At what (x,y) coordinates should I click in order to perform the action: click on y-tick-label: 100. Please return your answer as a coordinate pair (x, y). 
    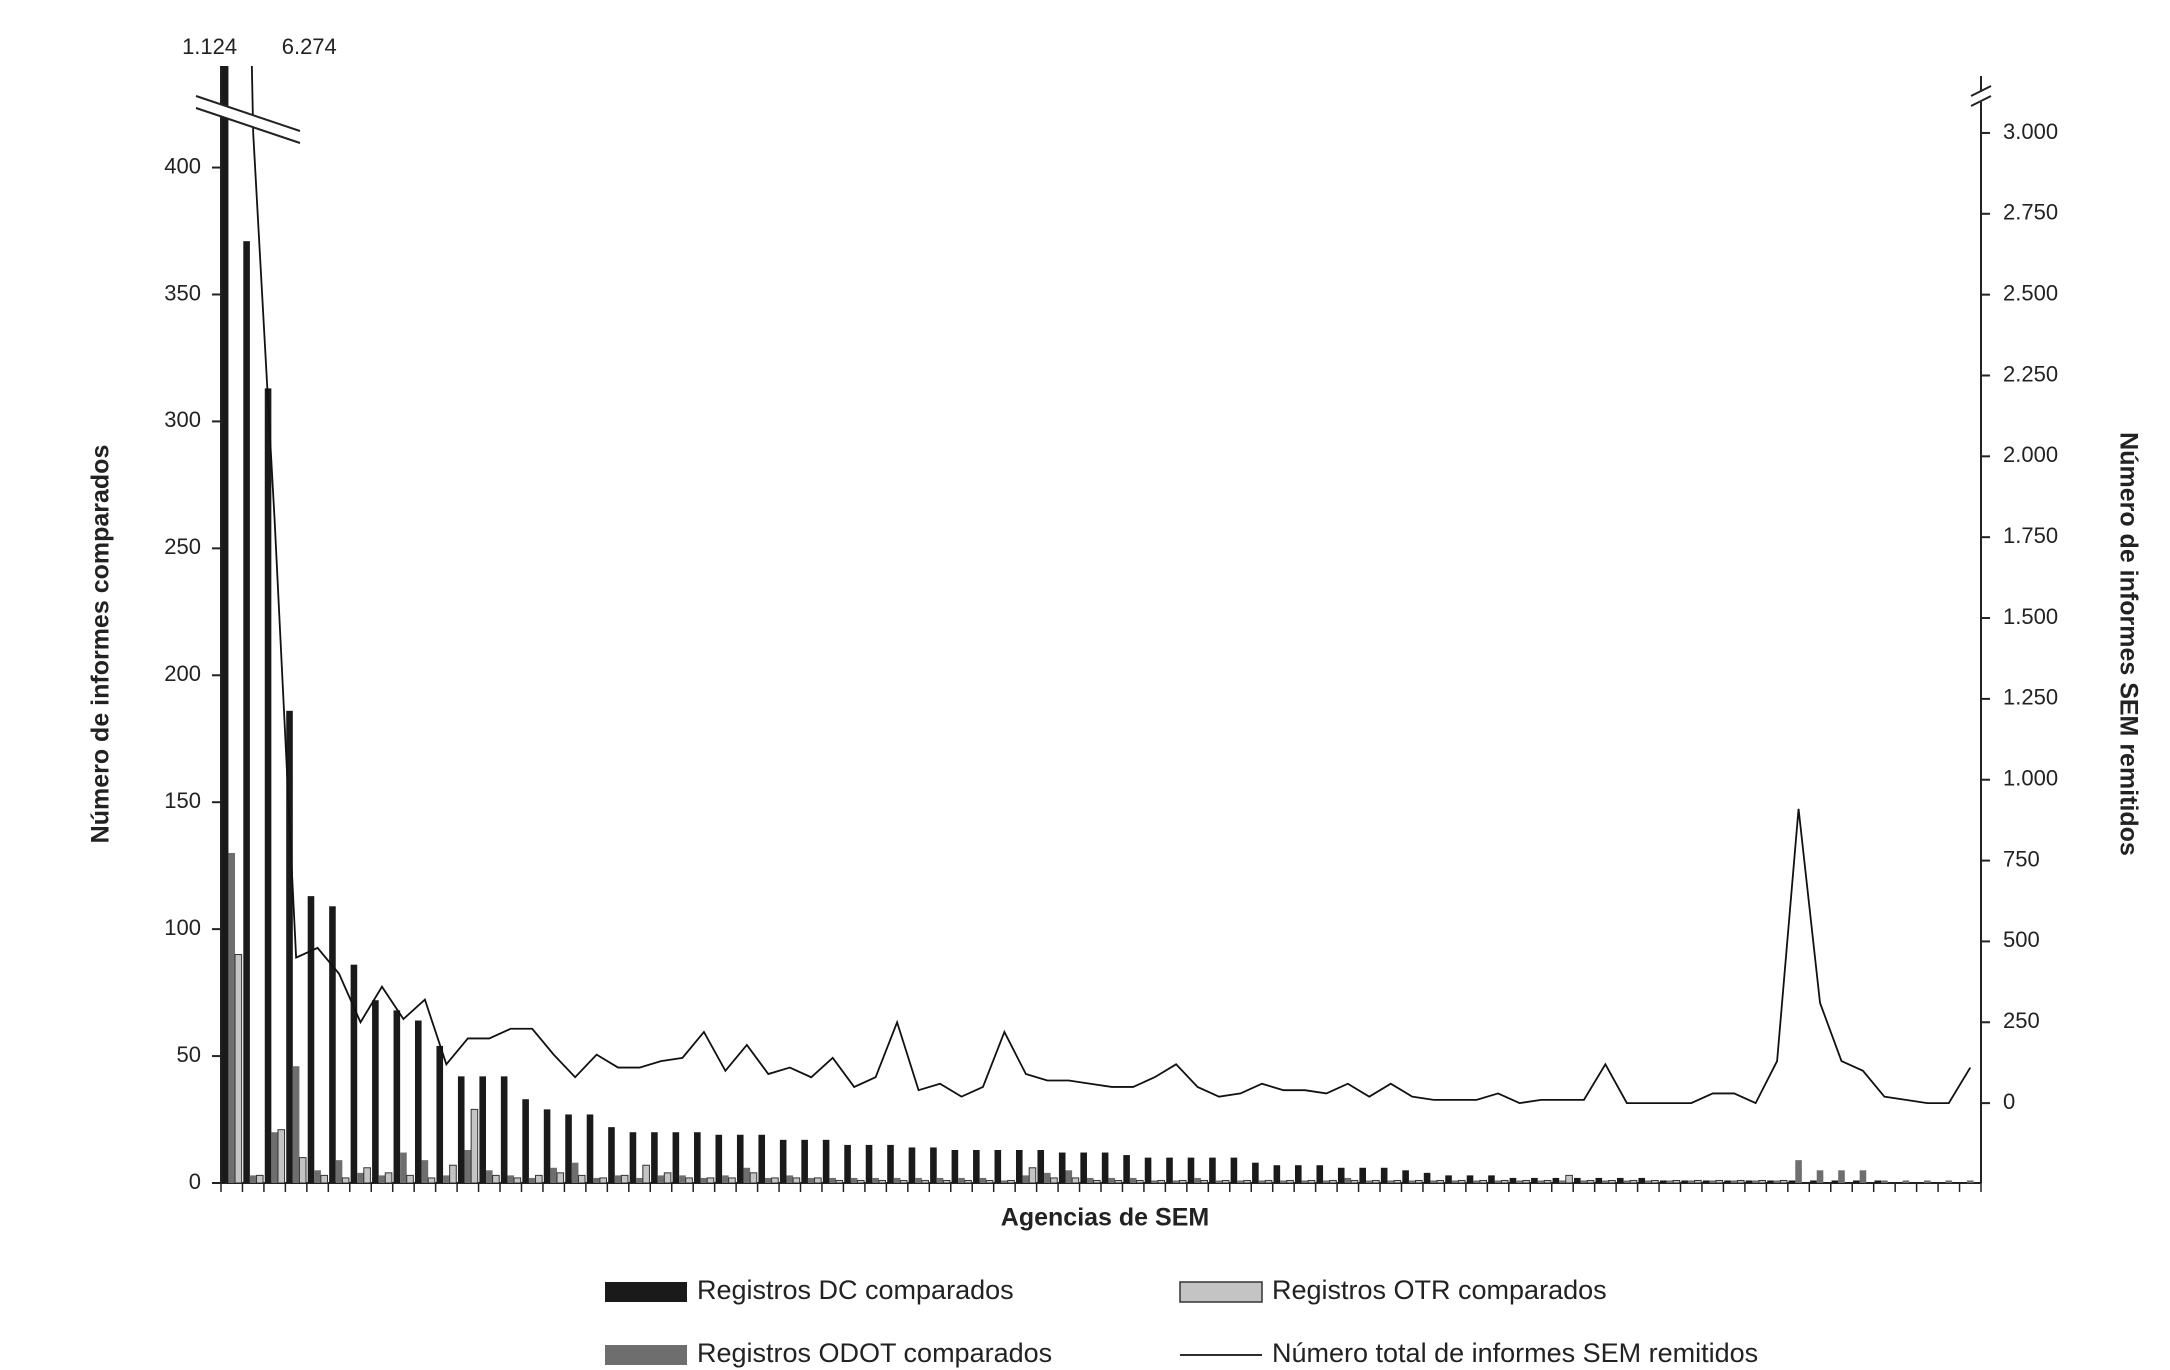
    Looking at the image, I should click on (182, 927).